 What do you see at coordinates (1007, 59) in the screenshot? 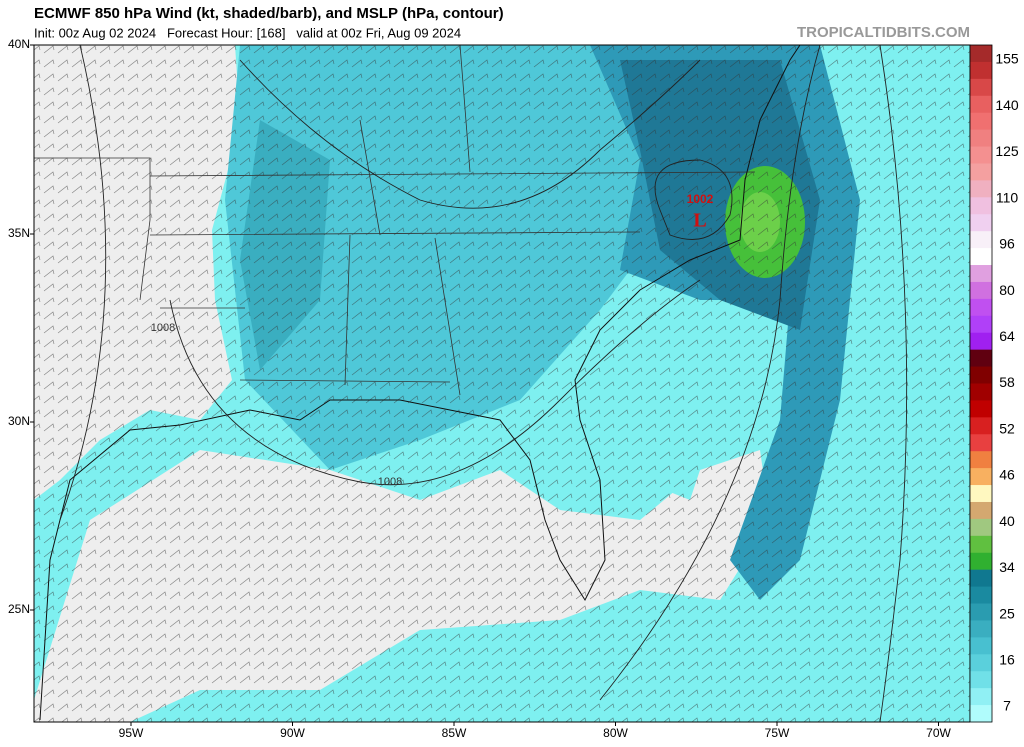
I see `colorbar-label: 155` at bounding box center [1007, 59].